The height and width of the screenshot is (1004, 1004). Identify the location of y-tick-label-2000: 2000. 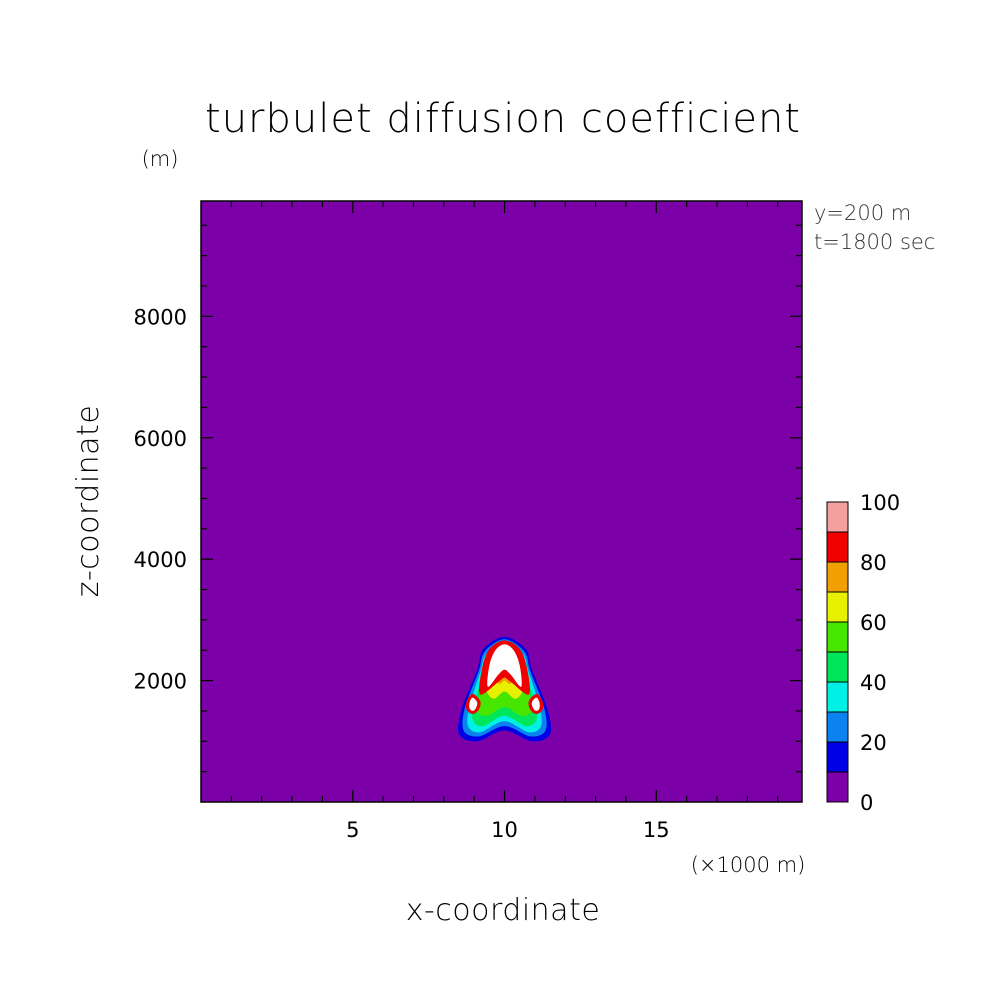
(160, 682).